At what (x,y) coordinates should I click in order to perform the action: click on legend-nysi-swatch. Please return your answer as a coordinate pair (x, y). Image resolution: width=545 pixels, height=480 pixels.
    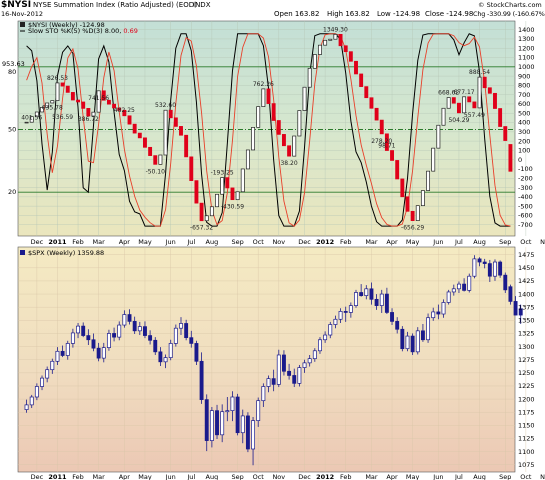
    Looking at the image, I should click on (22, 24).